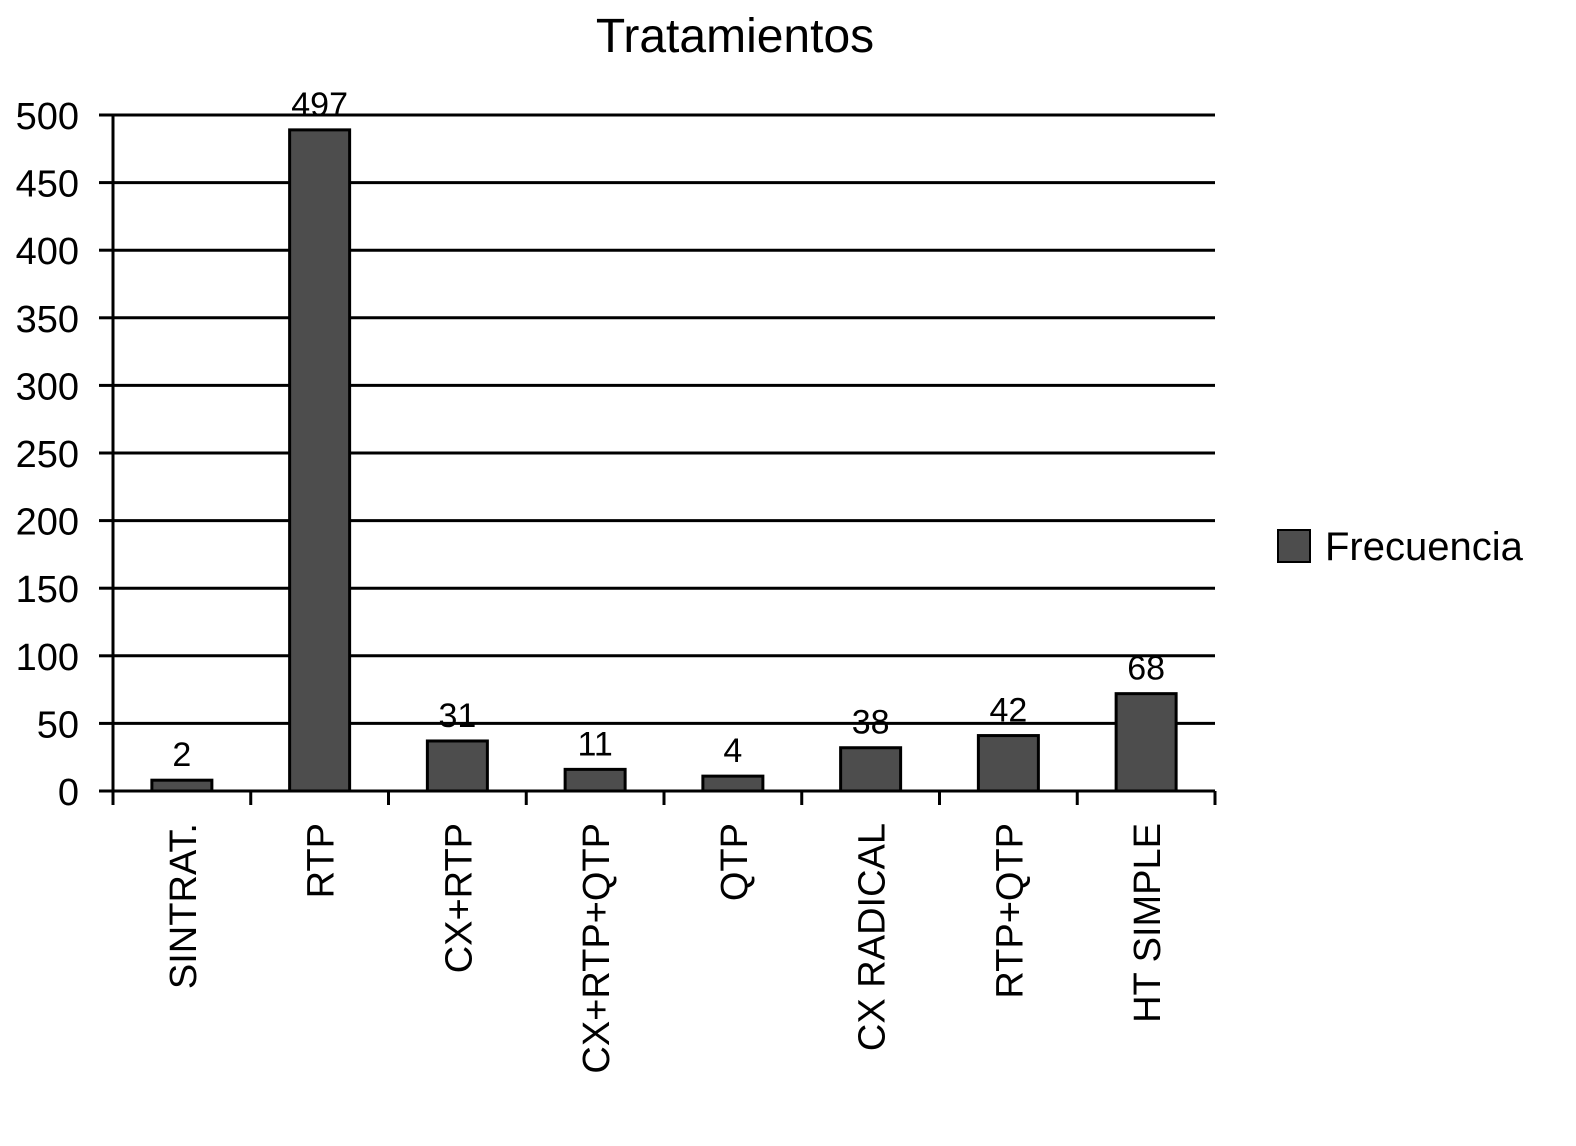  Describe the element at coordinates (1424, 547) in the screenshot. I see `legend-label-frecuencia: Frecuencia` at that location.